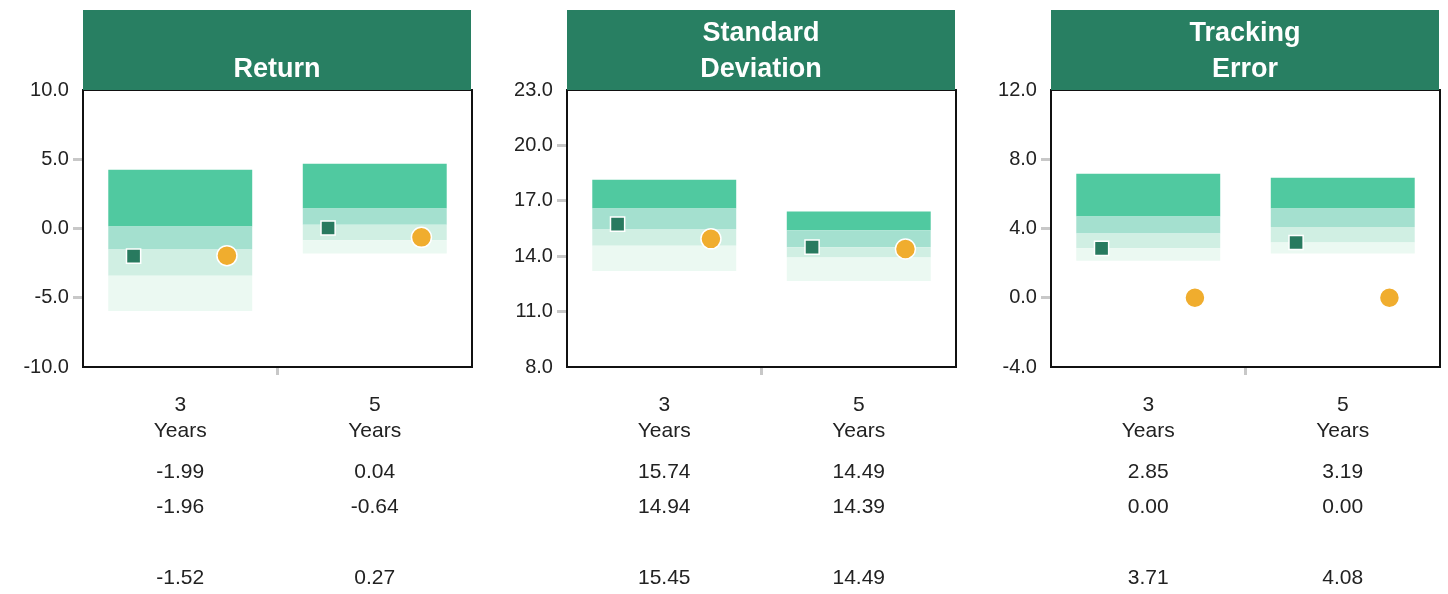  What do you see at coordinates (664, 470) in the screenshot?
I see `data-label: 15.74` at bounding box center [664, 470].